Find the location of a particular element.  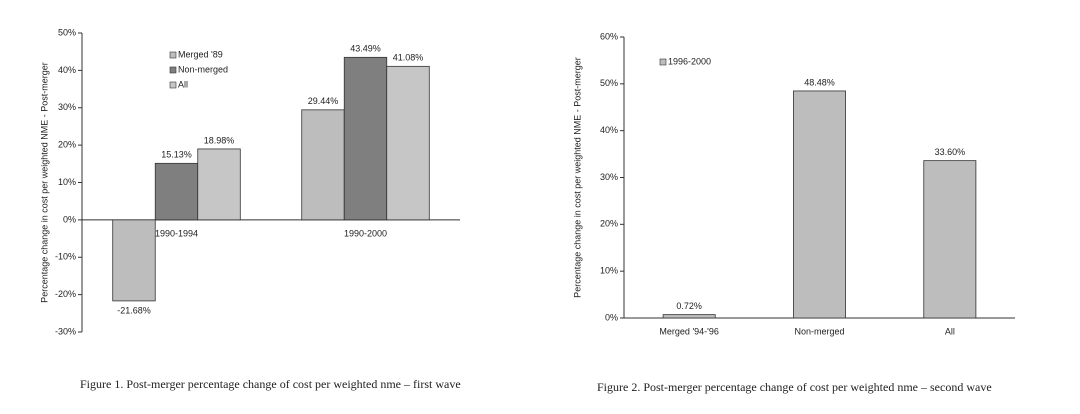

value-label: 33.60% is located at coordinates (950, 152).